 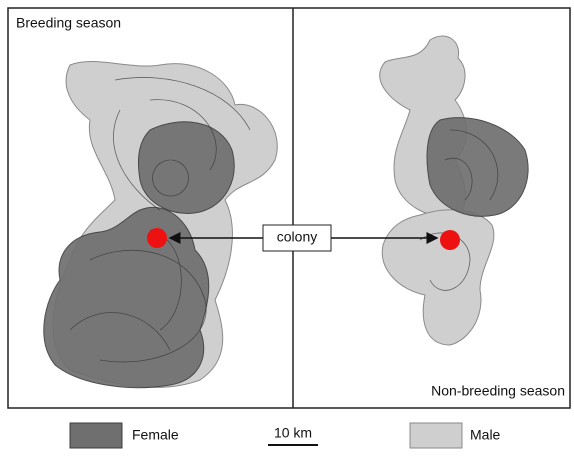 What do you see at coordinates (293, 433) in the screenshot?
I see `scale-label: 10 km` at bounding box center [293, 433].